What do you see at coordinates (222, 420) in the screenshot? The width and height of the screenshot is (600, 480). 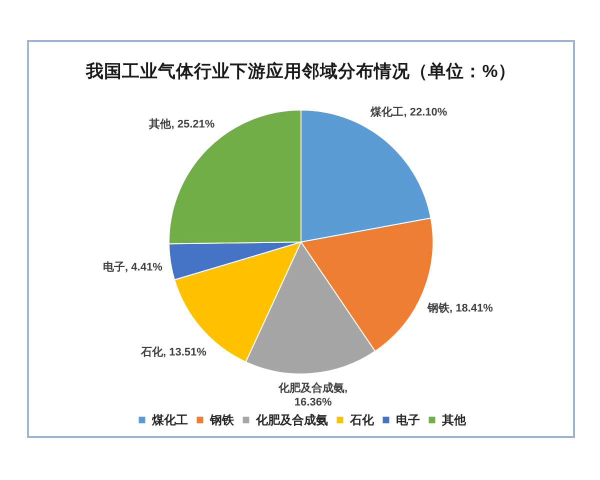 I see `legend-label: 钢铁` at bounding box center [222, 420].